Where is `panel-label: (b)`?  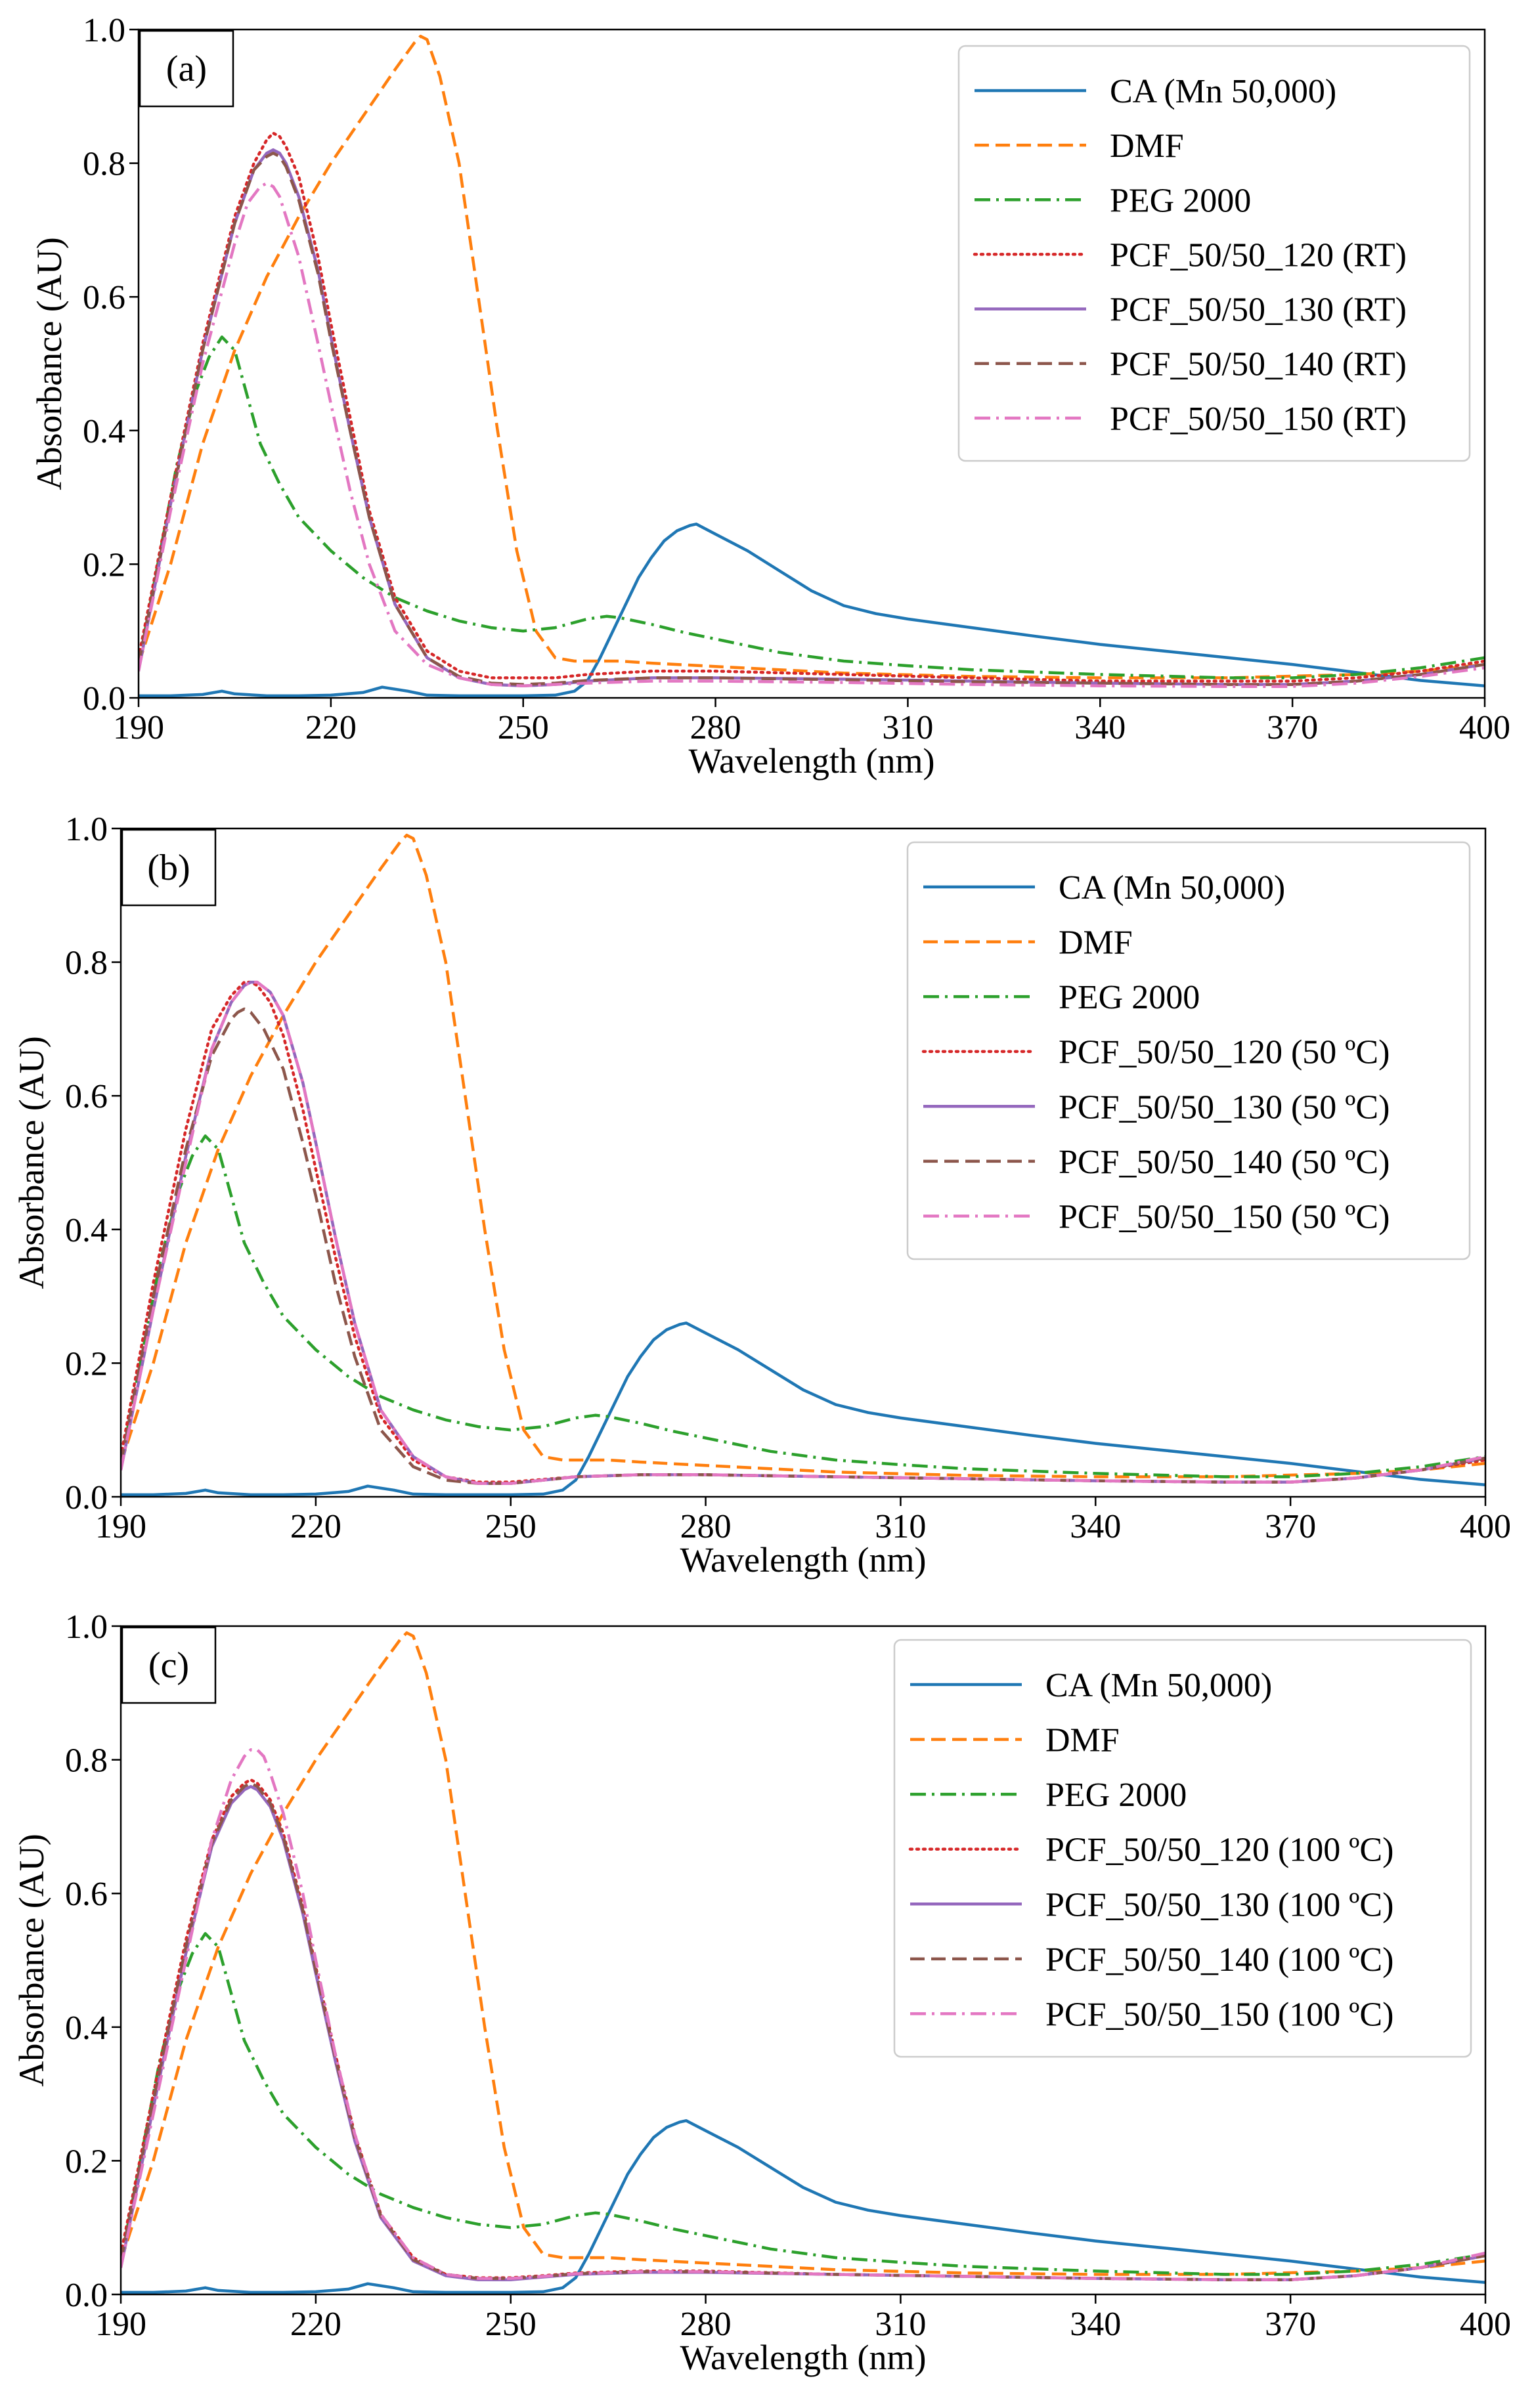 panel-label: (b) is located at coordinates (168, 868).